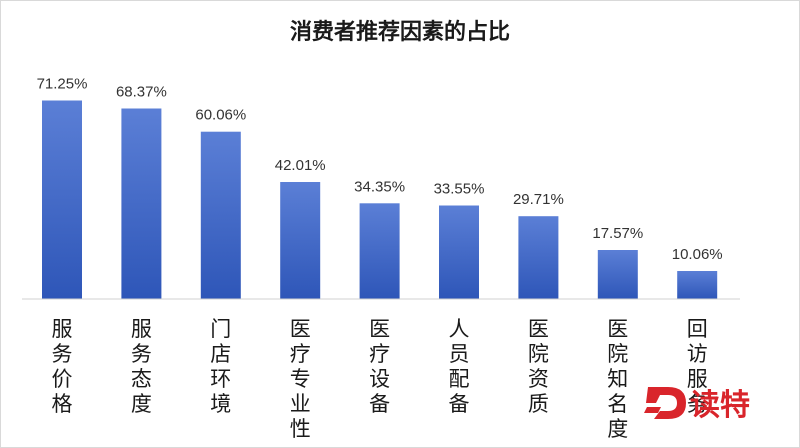  Describe the element at coordinates (538, 366) in the screenshot. I see `category-label-7: 医院资质` at that location.